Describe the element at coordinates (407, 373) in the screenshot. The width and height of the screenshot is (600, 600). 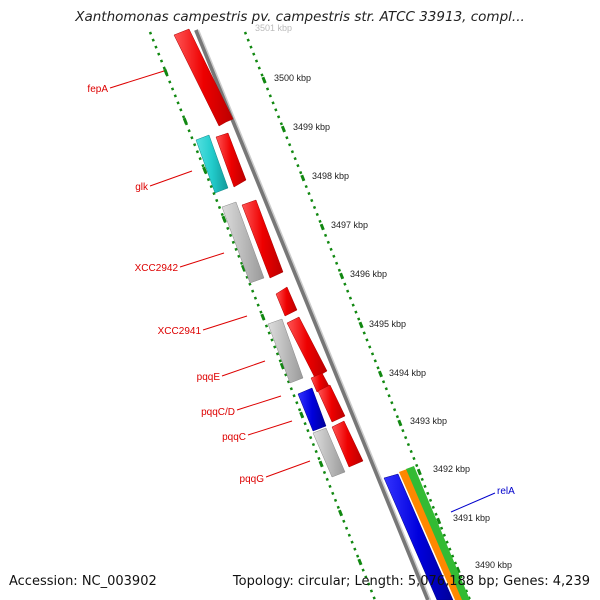
I see `scale-label: 3494 kbp` at that location.